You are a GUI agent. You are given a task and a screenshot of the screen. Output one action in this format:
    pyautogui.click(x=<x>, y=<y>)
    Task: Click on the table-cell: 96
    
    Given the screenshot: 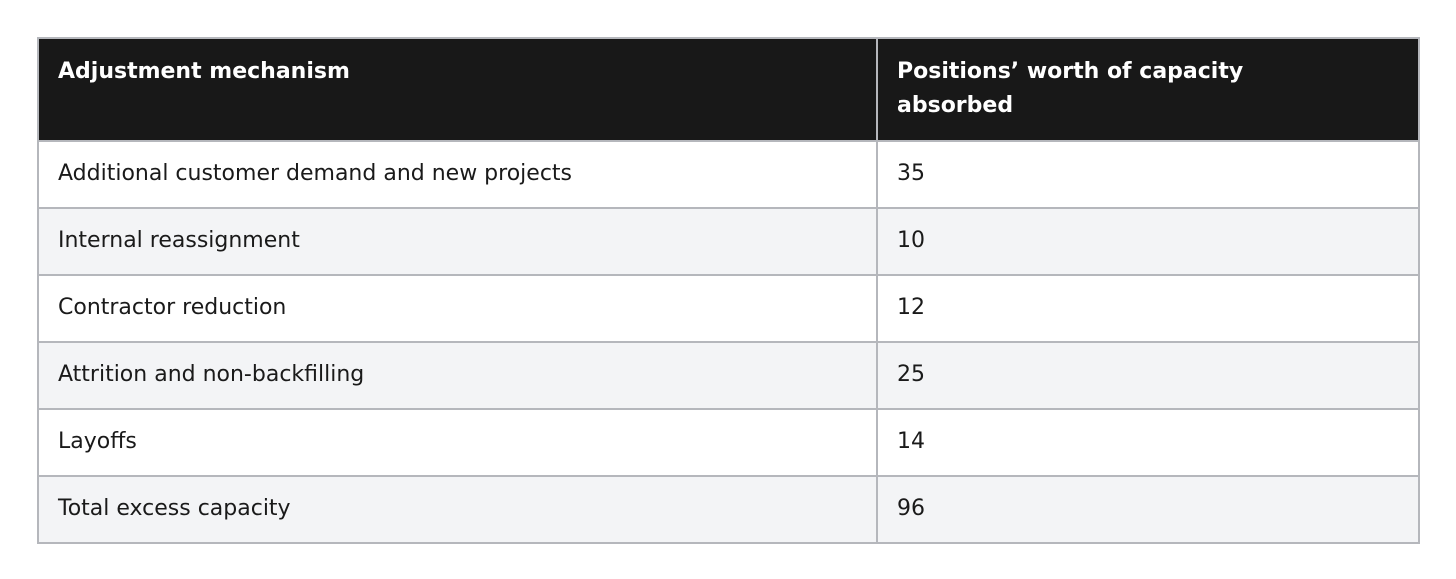 What is the action you would take?
    pyautogui.click(x=1148, y=509)
    